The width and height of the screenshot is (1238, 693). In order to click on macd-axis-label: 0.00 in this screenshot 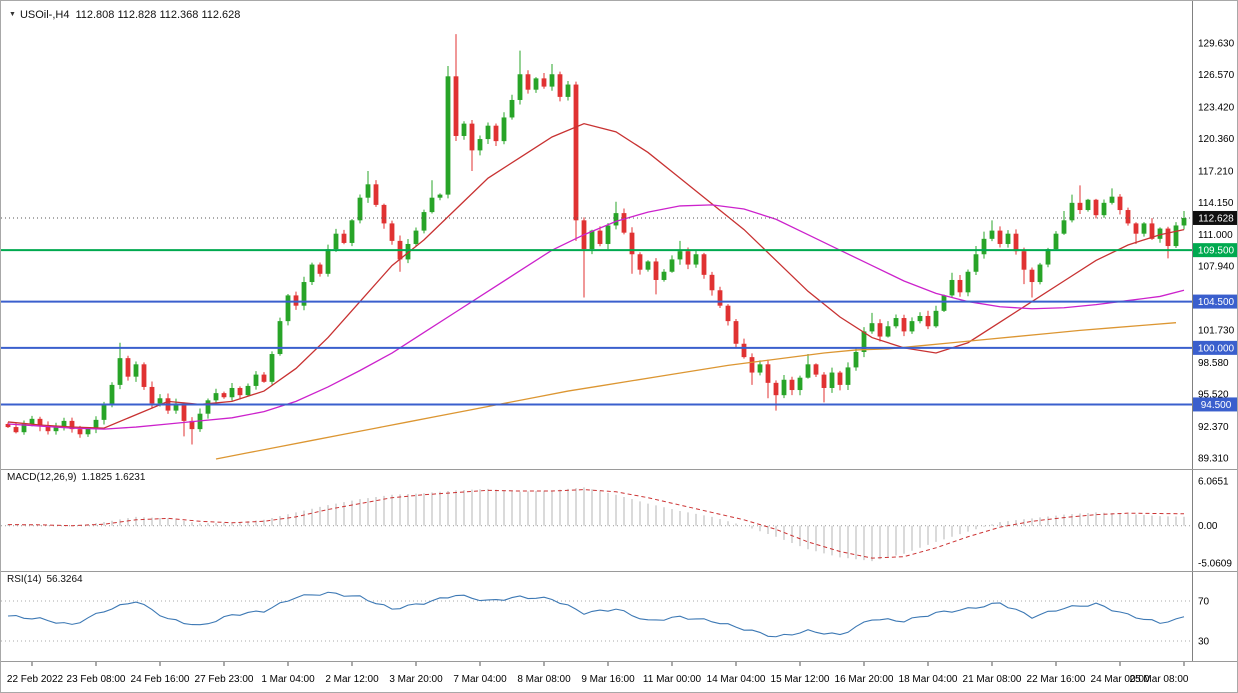, I will do `click(1208, 526)`.